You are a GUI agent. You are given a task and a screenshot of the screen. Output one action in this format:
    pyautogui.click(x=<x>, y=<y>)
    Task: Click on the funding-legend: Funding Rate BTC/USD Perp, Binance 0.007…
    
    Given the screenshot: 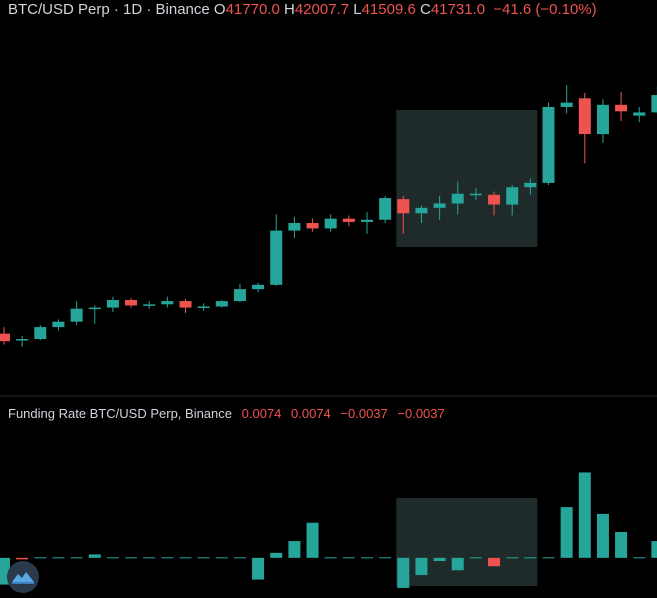 What is the action you would take?
    pyautogui.click(x=229, y=413)
    